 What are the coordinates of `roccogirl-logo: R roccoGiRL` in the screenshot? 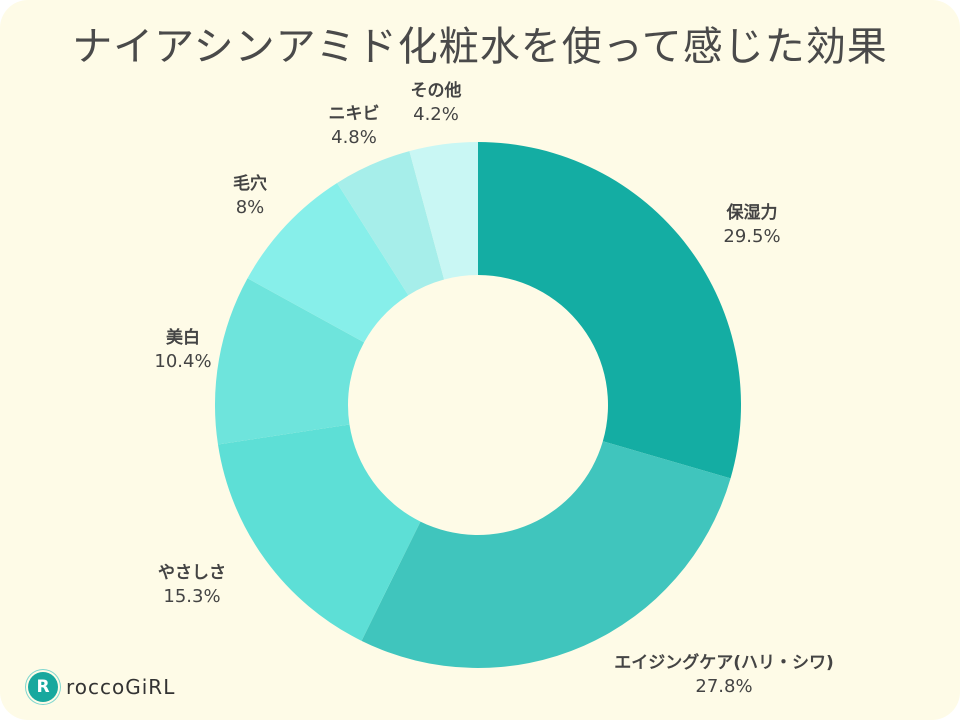 It's located at (101, 687).